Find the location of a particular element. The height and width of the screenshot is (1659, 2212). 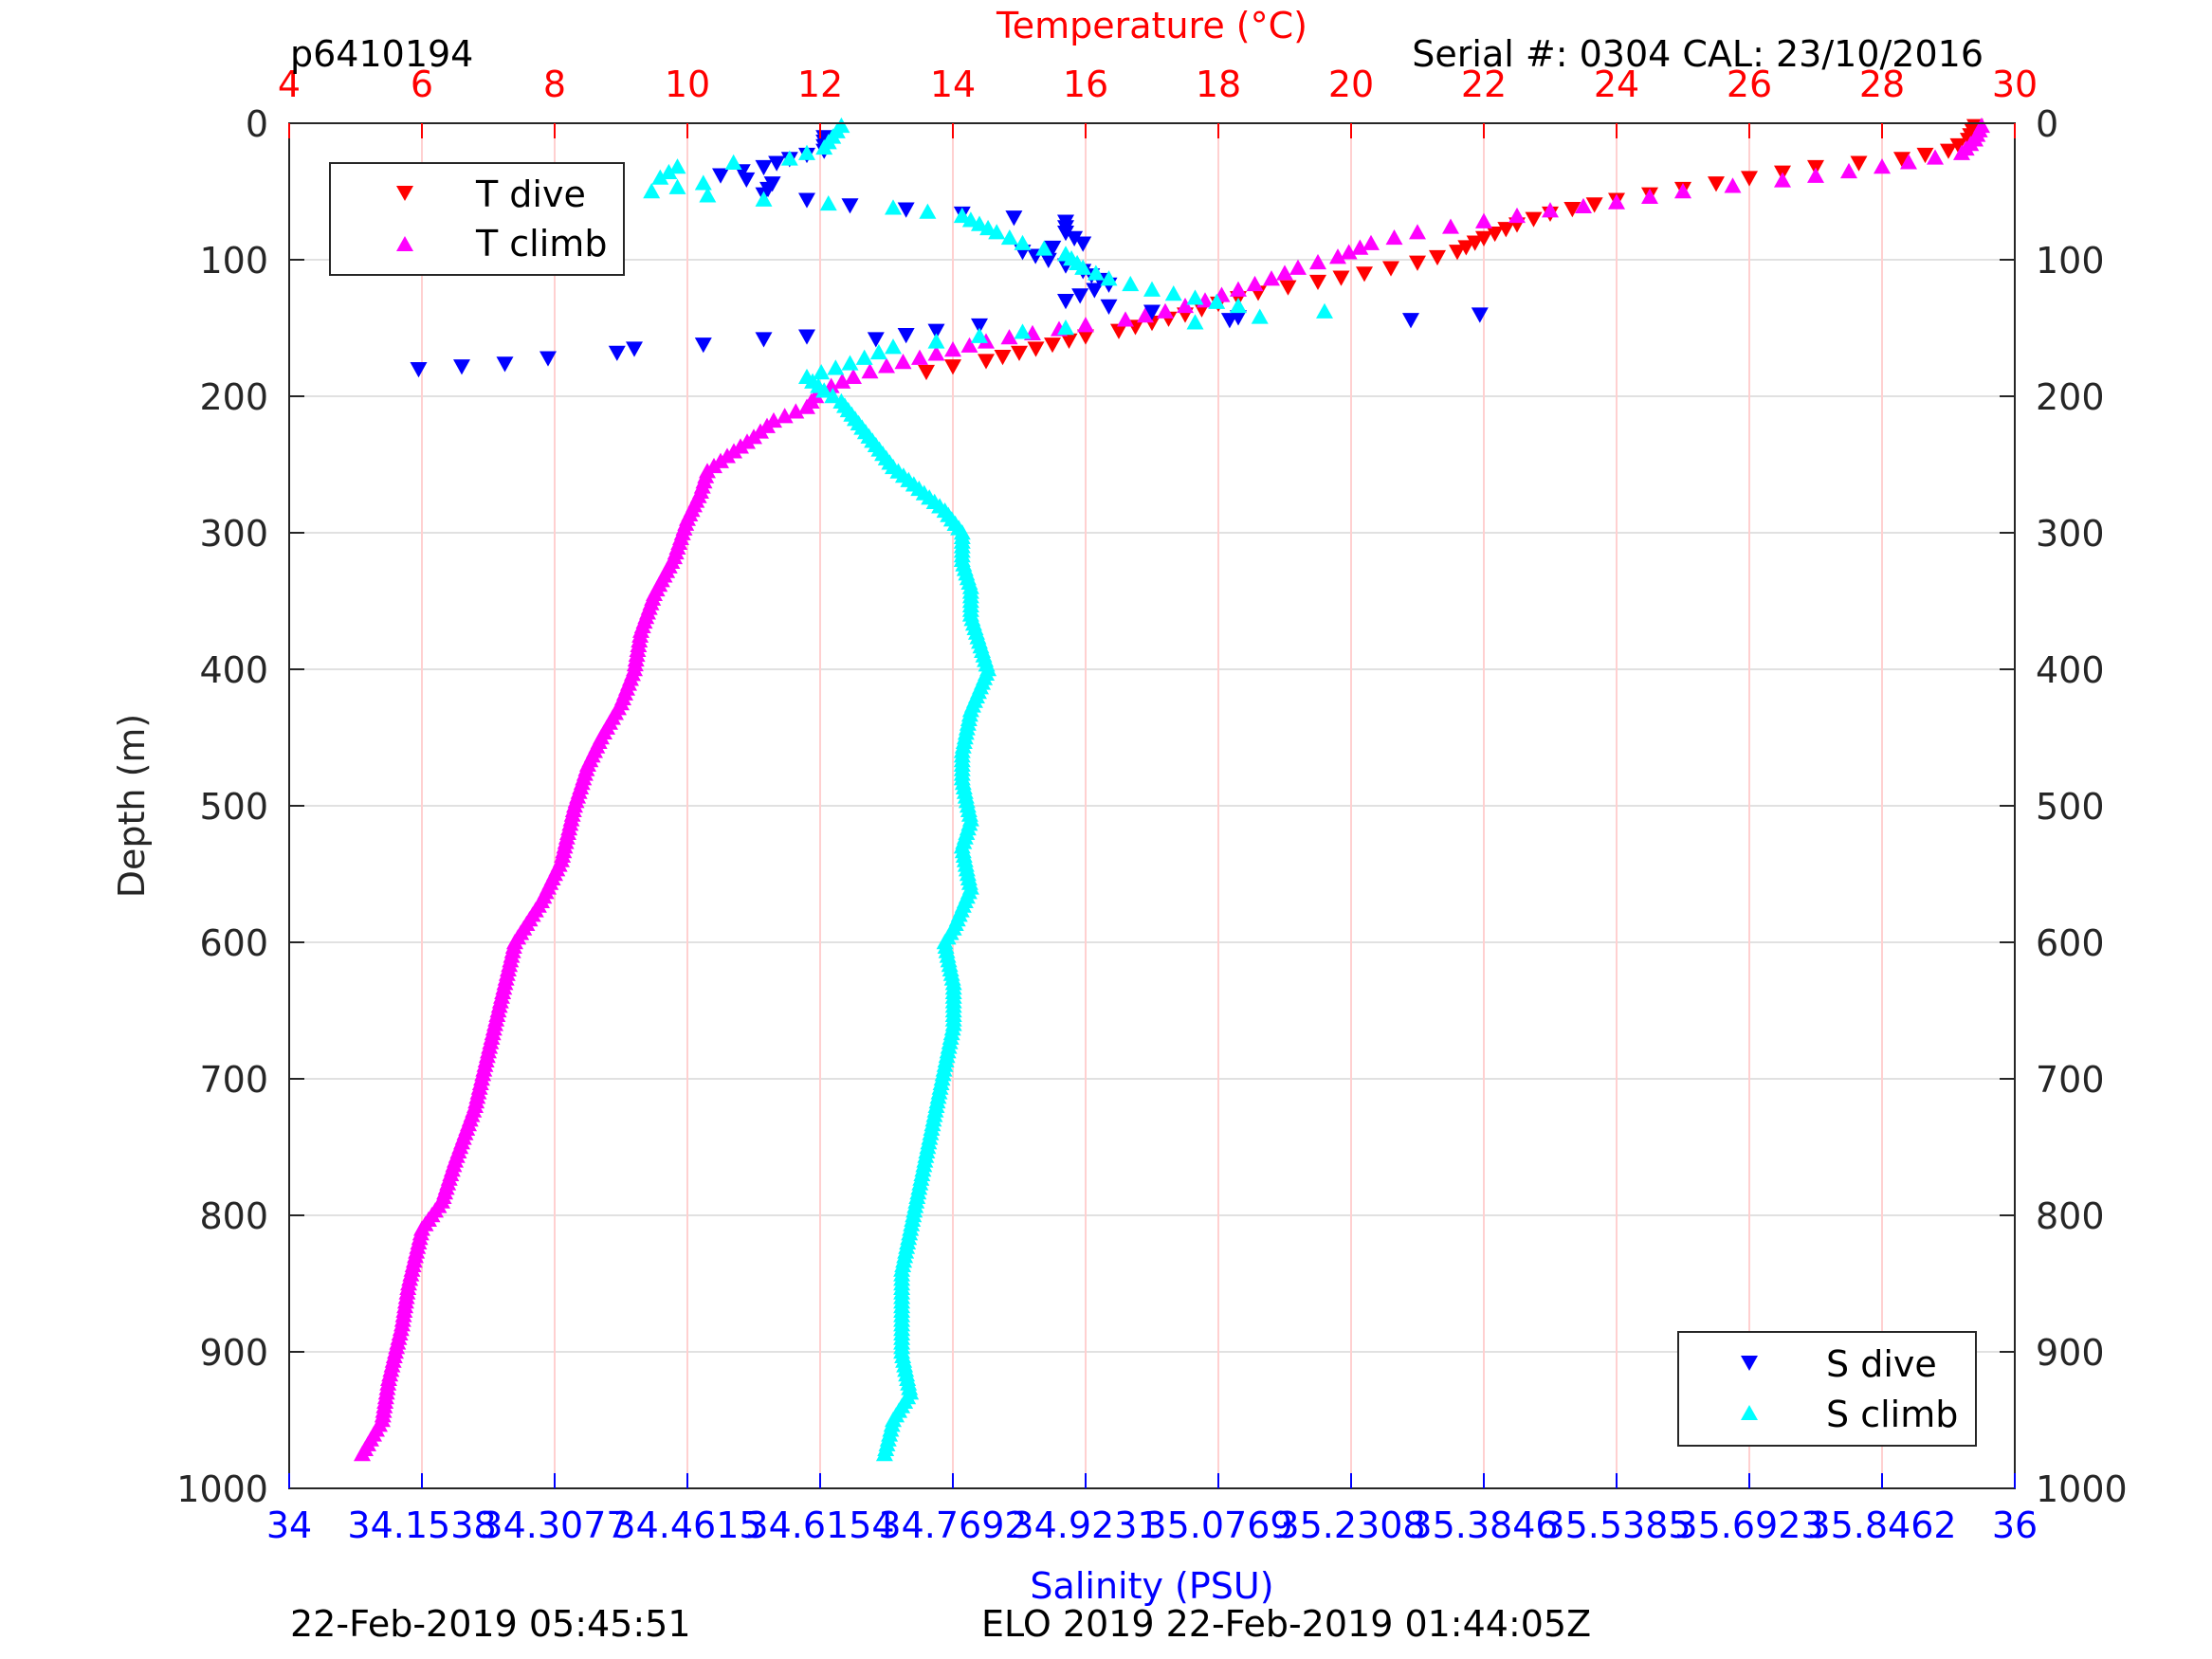

temperature-tick-label: 4 is located at coordinates (289, 84).